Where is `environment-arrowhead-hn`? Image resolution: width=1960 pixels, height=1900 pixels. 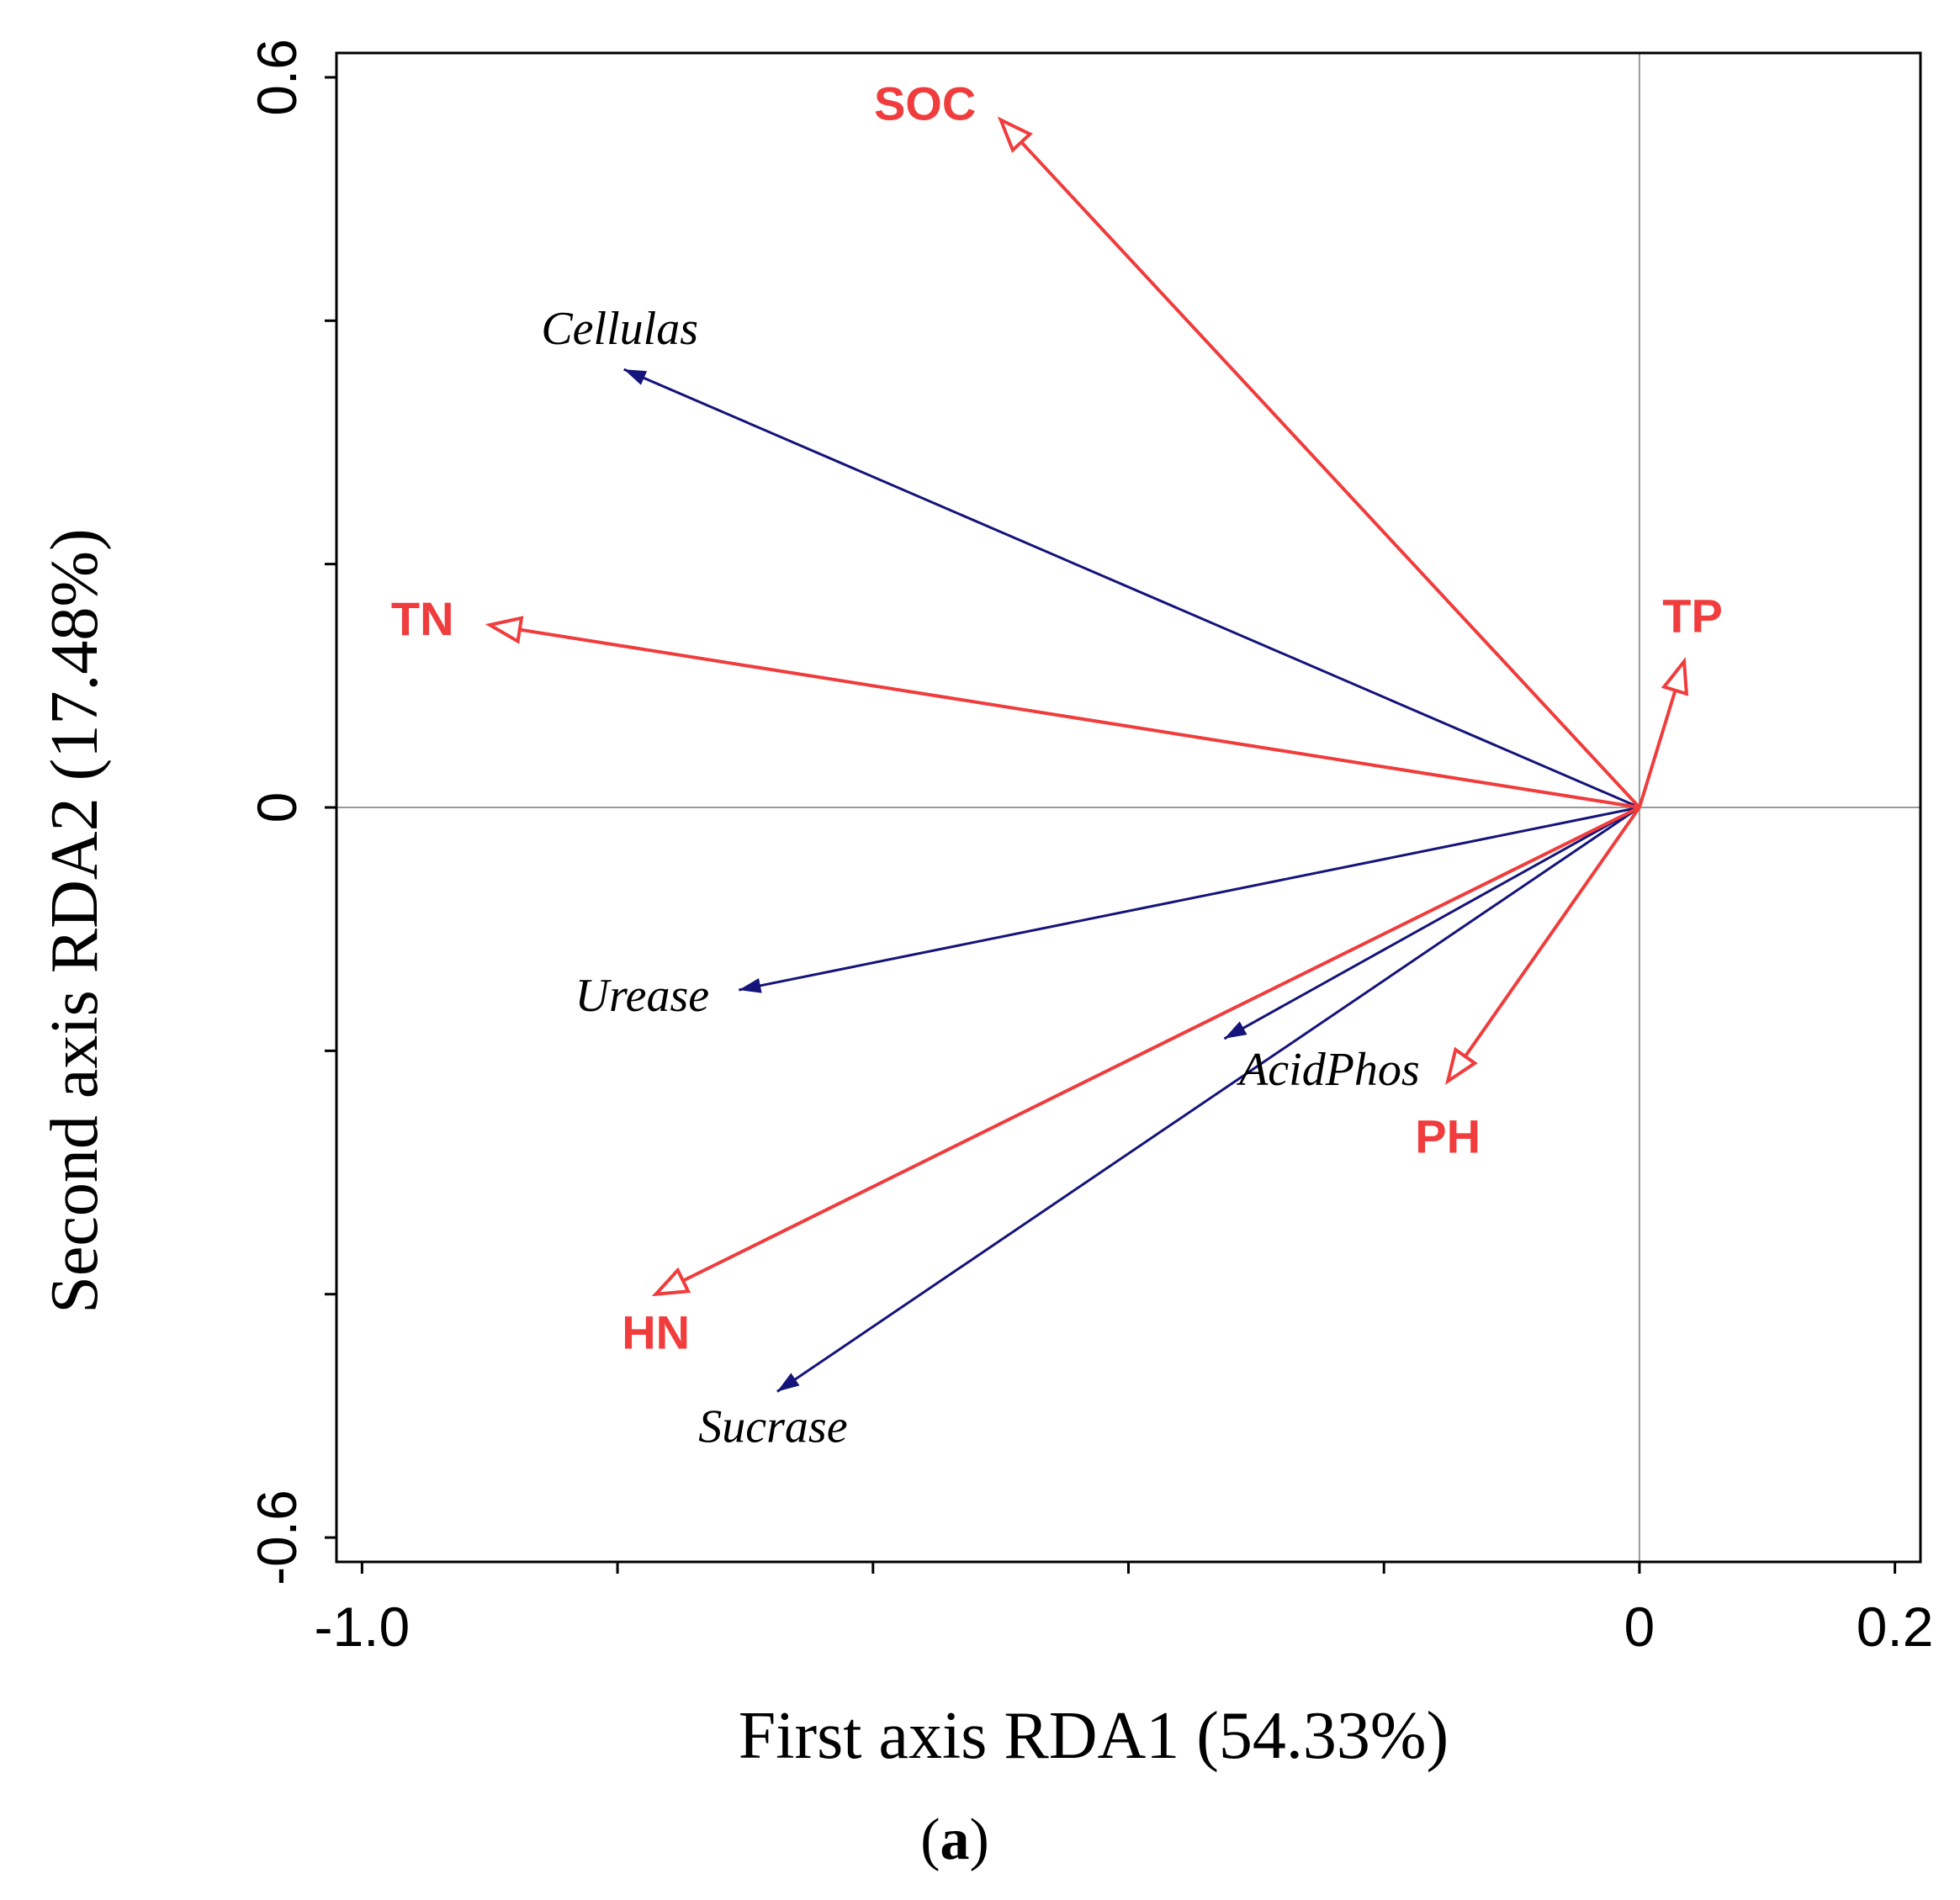 environment-arrowhead-hn is located at coordinates (671, 1282).